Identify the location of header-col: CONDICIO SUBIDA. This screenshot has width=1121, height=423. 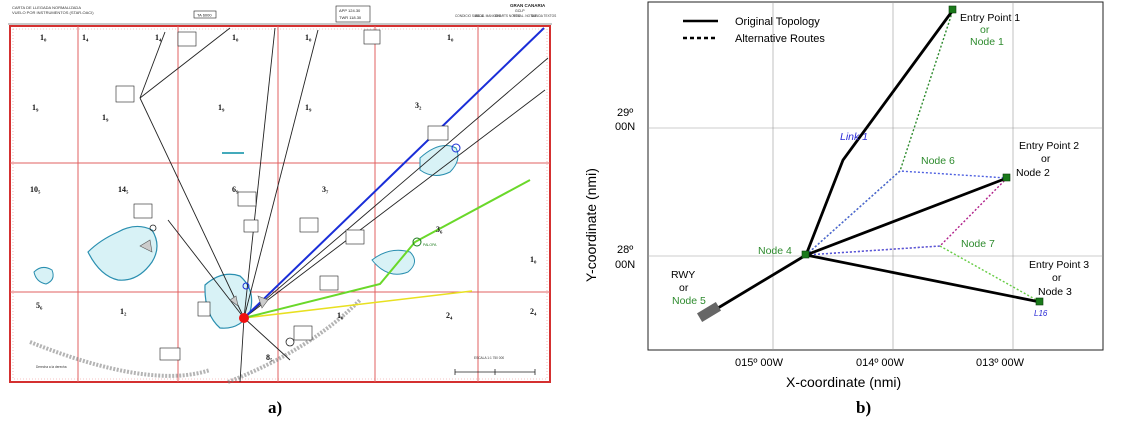
(470, 16).